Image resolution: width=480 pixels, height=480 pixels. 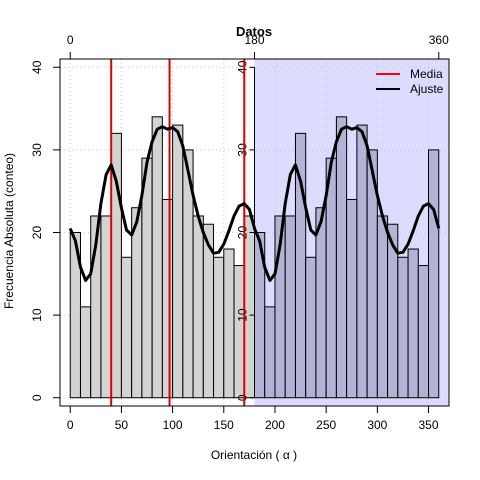 I want to click on inner-y-tick-label: 20, so click(x=243, y=233).